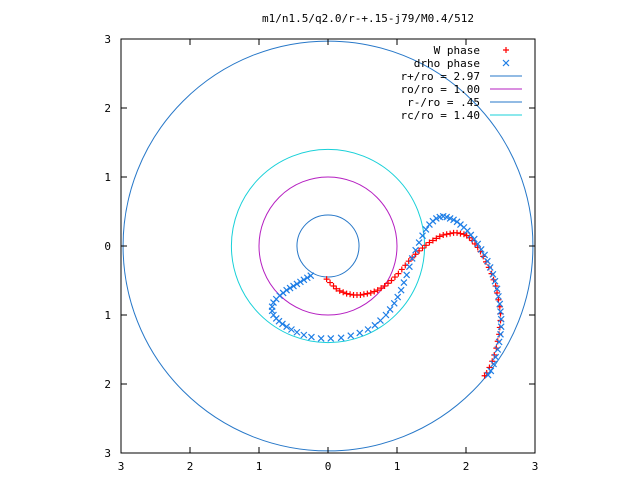 The width and height of the screenshot is (640, 480). Describe the element at coordinates (466, 466) in the screenshot. I see `x-tick-label-5: 2` at that location.